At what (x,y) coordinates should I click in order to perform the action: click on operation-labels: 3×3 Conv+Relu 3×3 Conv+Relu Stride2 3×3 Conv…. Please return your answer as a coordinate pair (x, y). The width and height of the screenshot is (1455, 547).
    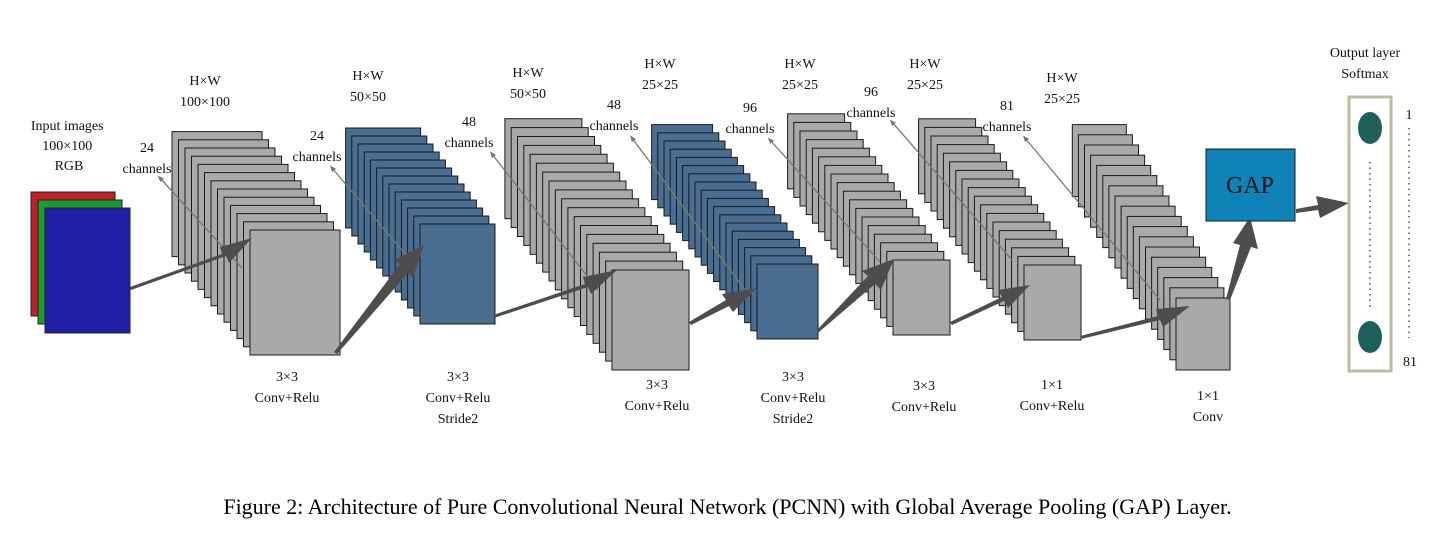
    Looking at the image, I should click on (739, 398).